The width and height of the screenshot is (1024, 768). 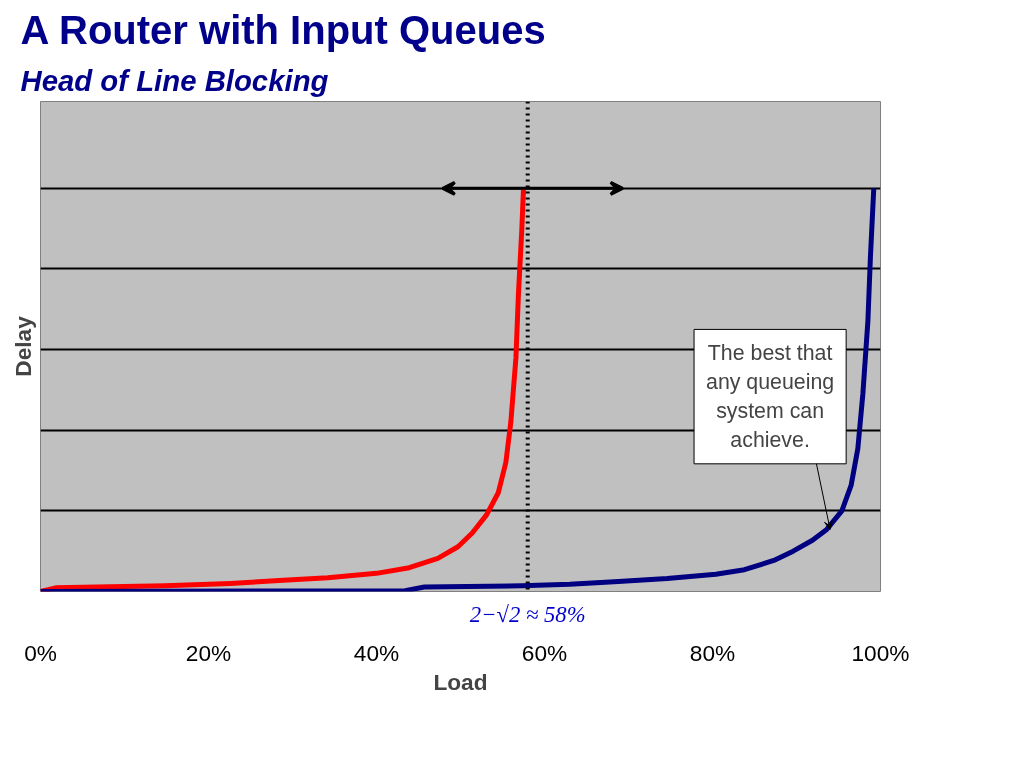 What do you see at coordinates (22, 346) in the screenshot?
I see `y-axis-title: Delay` at bounding box center [22, 346].